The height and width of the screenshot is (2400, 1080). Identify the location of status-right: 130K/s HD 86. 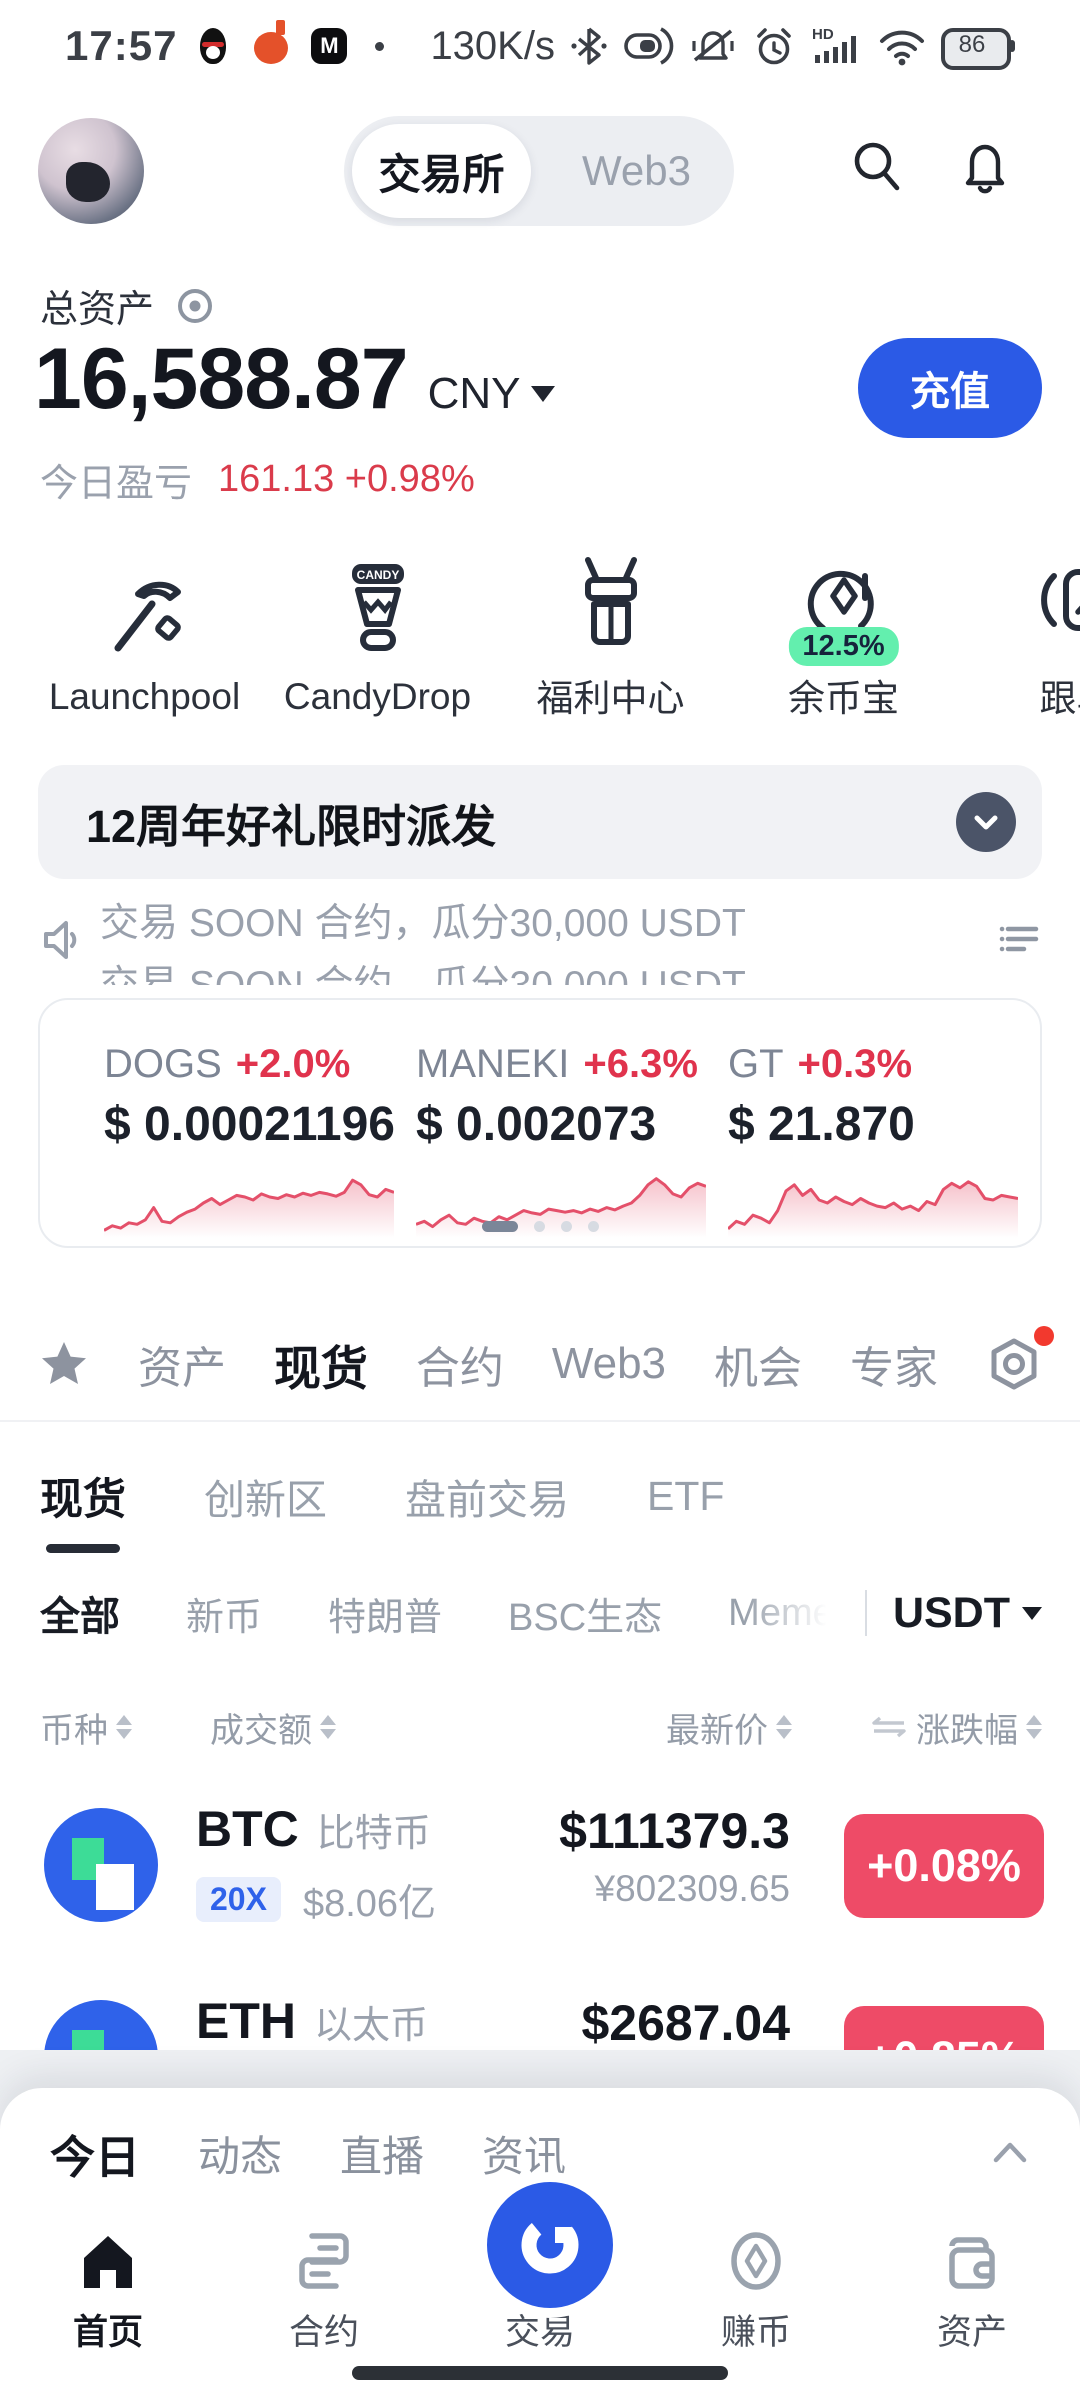
(722, 47).